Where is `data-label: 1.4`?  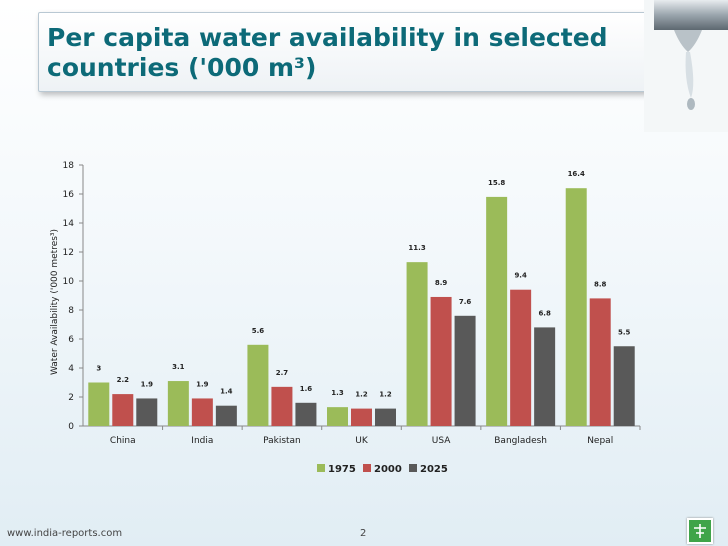
data-label: 1.4 is located at coordinates (226, 392).